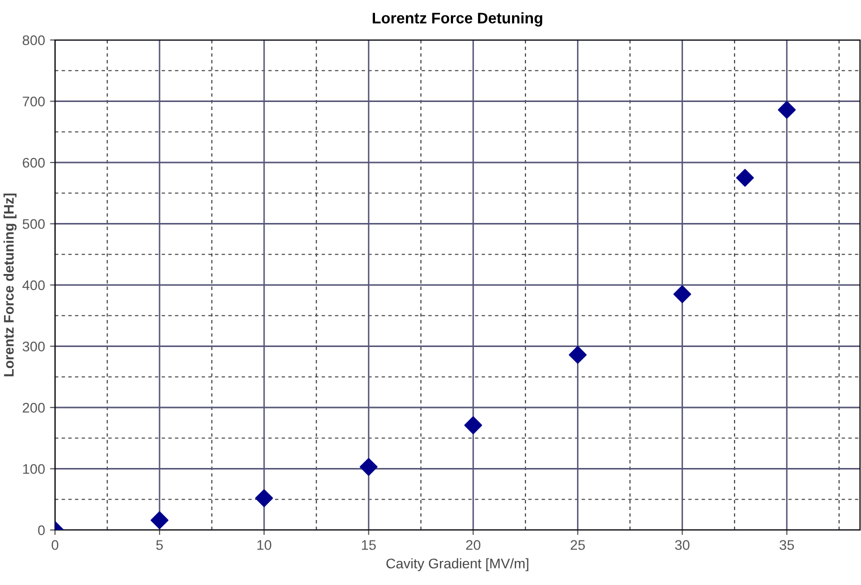 This screenshot has height=585, width=861. What do you see at coordinates (33, 407) in the screenshot?
I see `y-tick-label: 200` at bounding box center [33, 407].